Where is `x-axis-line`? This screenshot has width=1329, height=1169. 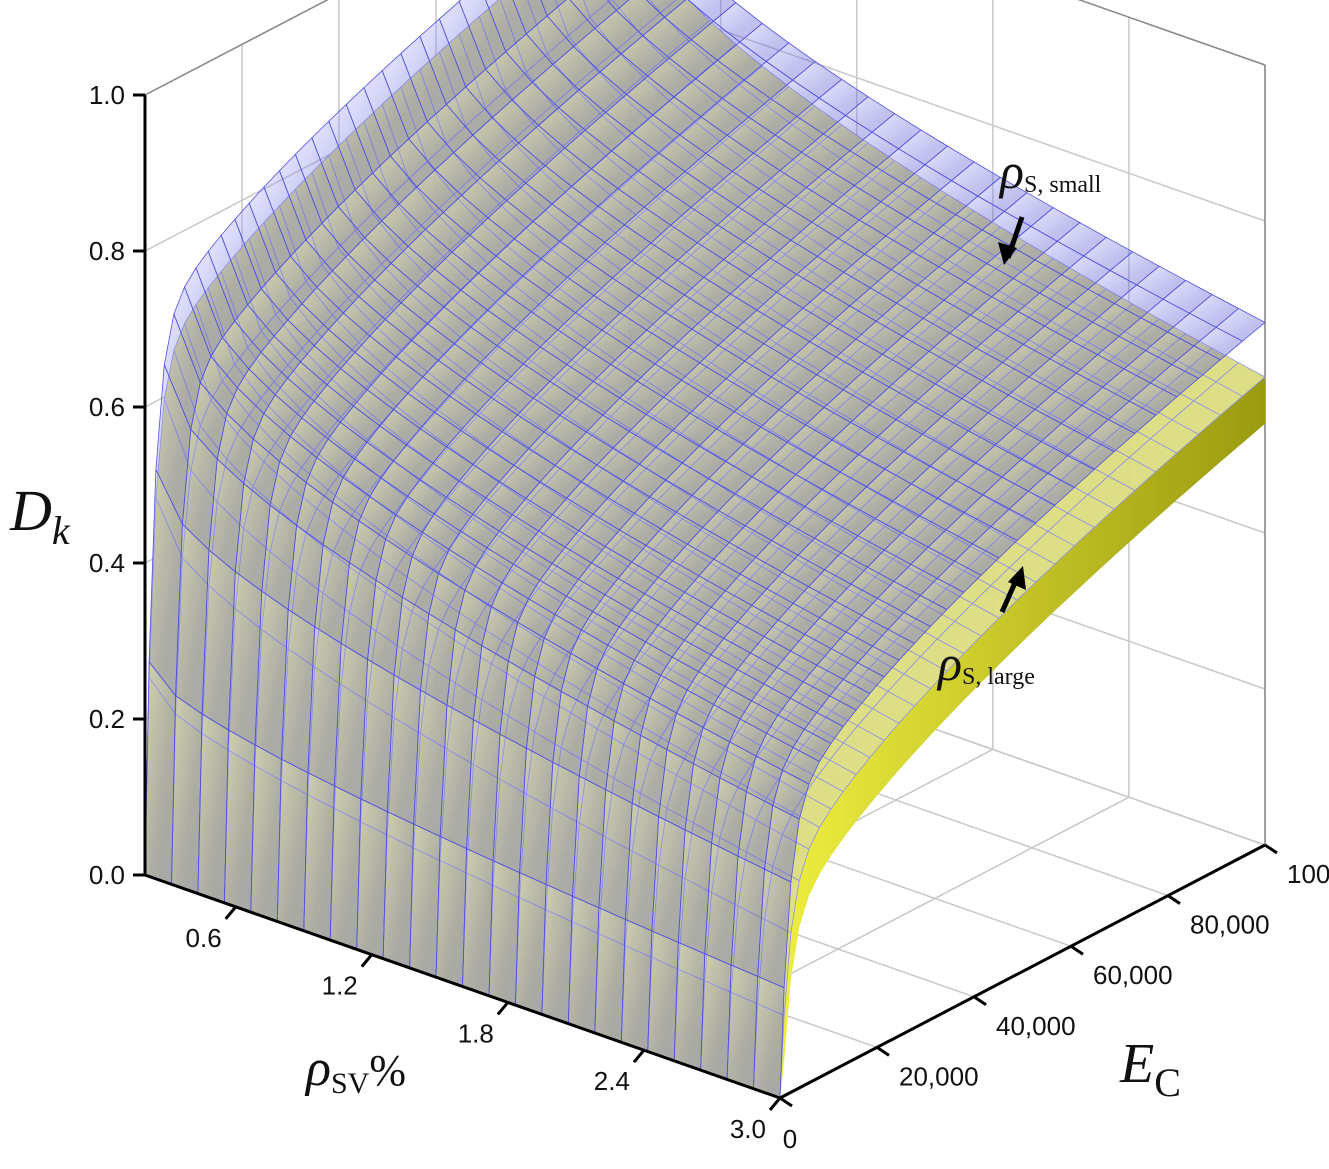 x-axis-line is located at coordinates (462, 986).